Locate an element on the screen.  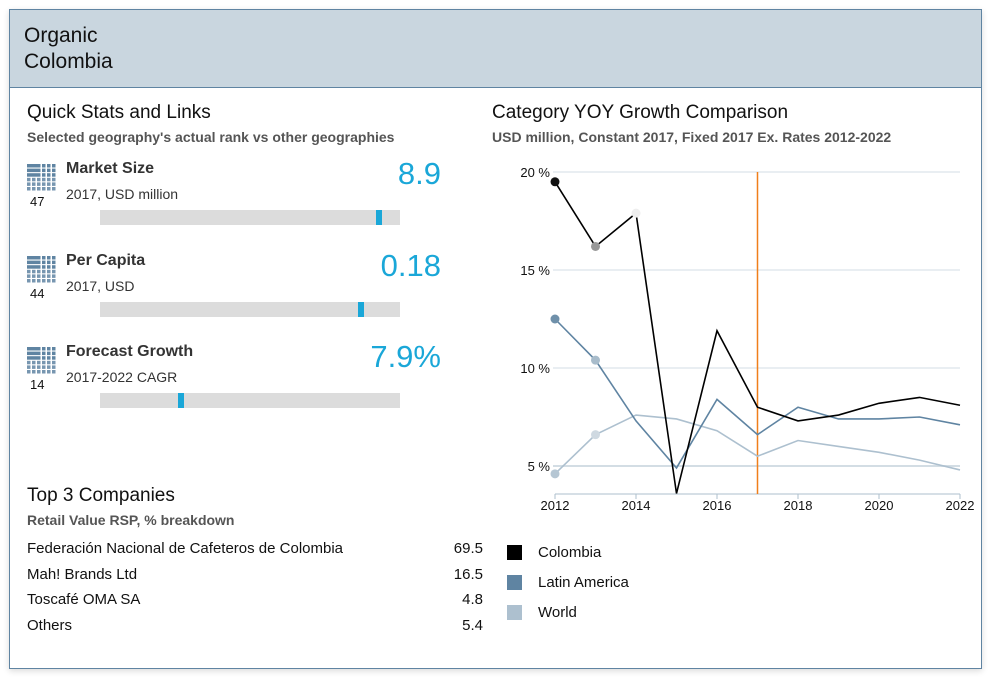
stat-sublabel: 2017-2022 CAGR is located at coordinates (122, 377).